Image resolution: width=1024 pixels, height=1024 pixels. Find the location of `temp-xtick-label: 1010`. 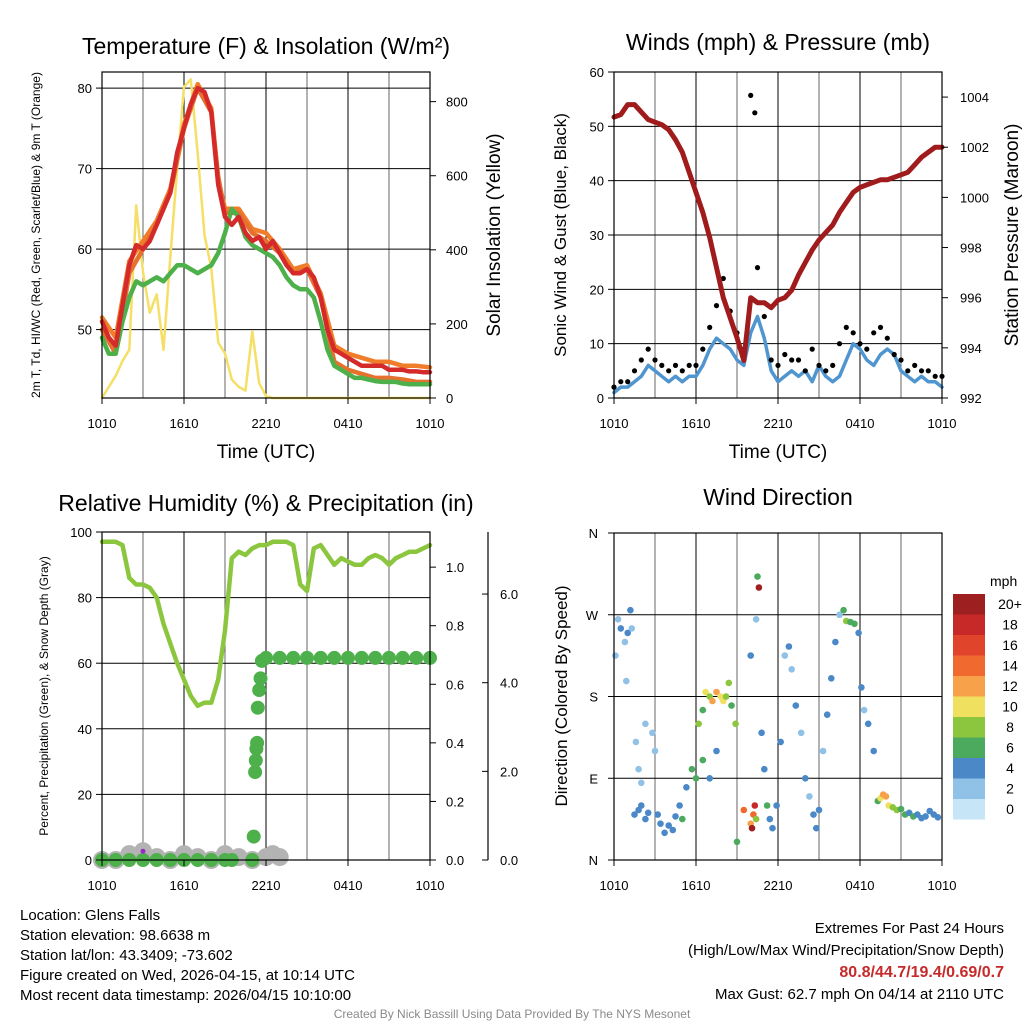

temp-xtick-label: 1010 is located at coordinates (430, 423).